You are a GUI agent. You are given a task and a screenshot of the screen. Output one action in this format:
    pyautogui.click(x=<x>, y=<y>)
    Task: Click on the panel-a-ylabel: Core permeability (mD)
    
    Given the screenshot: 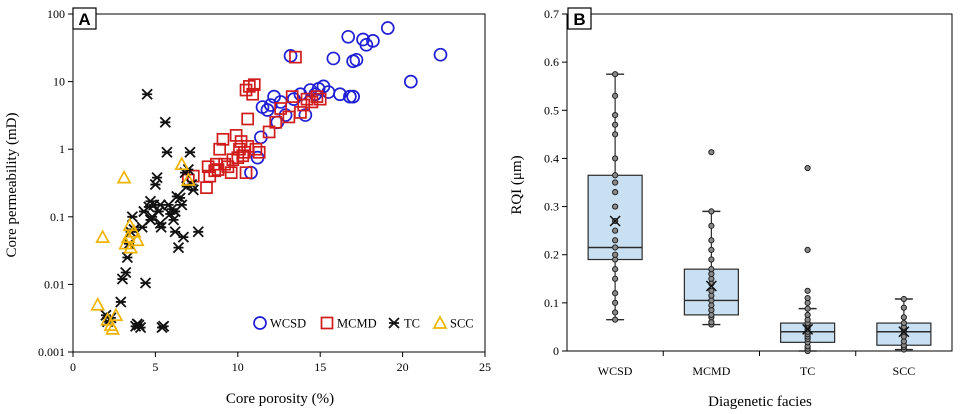 What is the action you would take?
    pyautogui.click(x=12, y=185)
    